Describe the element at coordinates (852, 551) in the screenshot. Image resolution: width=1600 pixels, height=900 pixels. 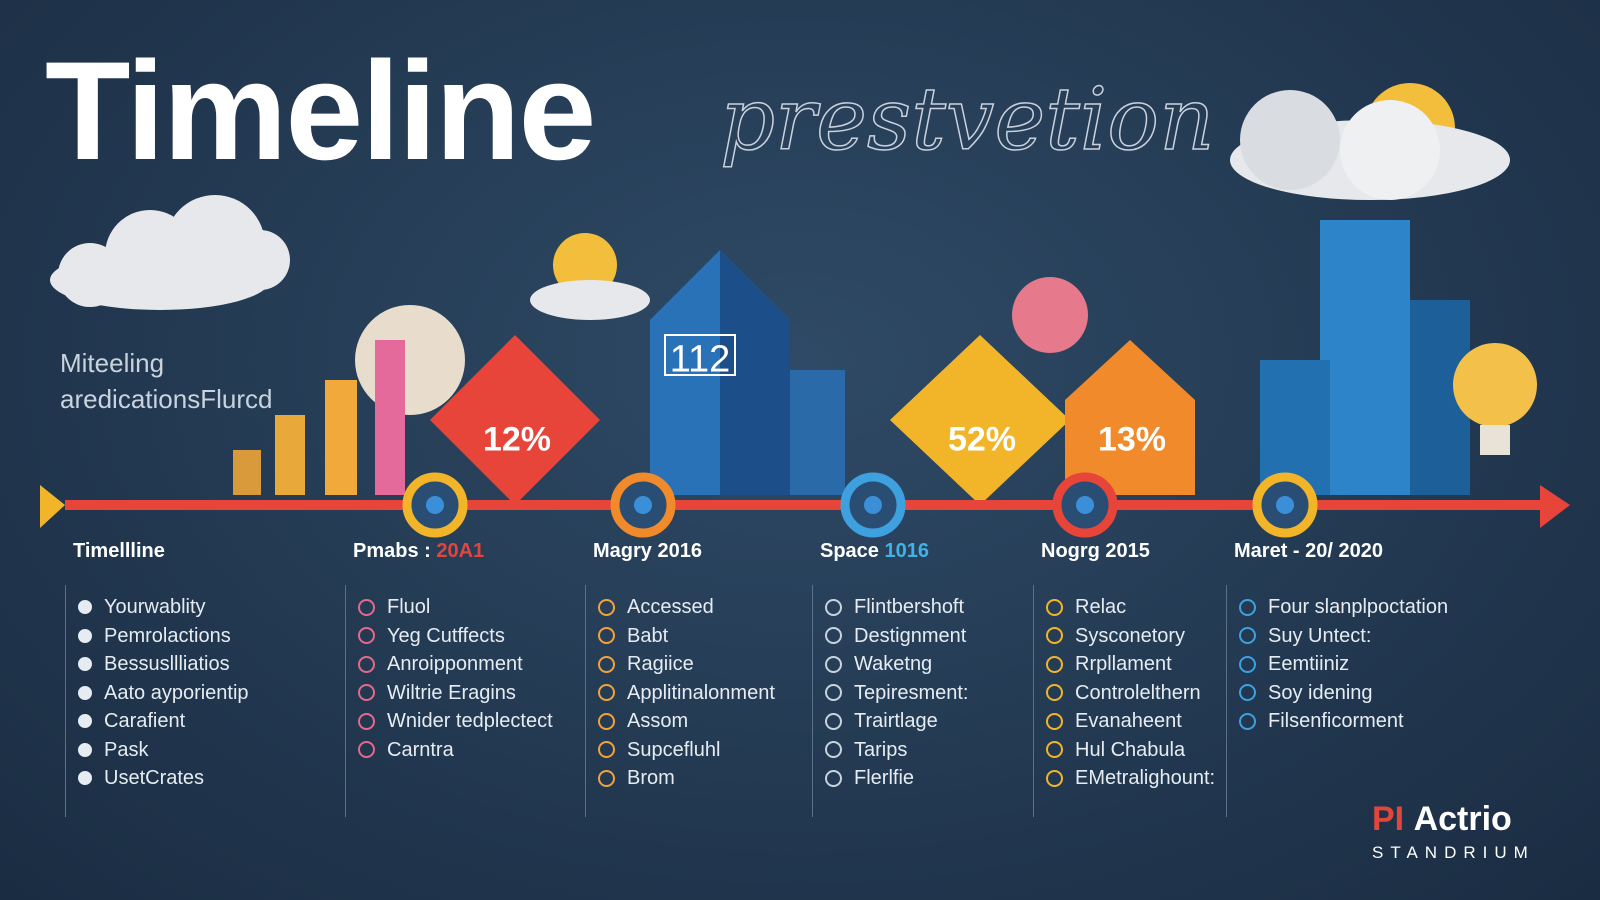
I see `column-title-text: Space` at that location.